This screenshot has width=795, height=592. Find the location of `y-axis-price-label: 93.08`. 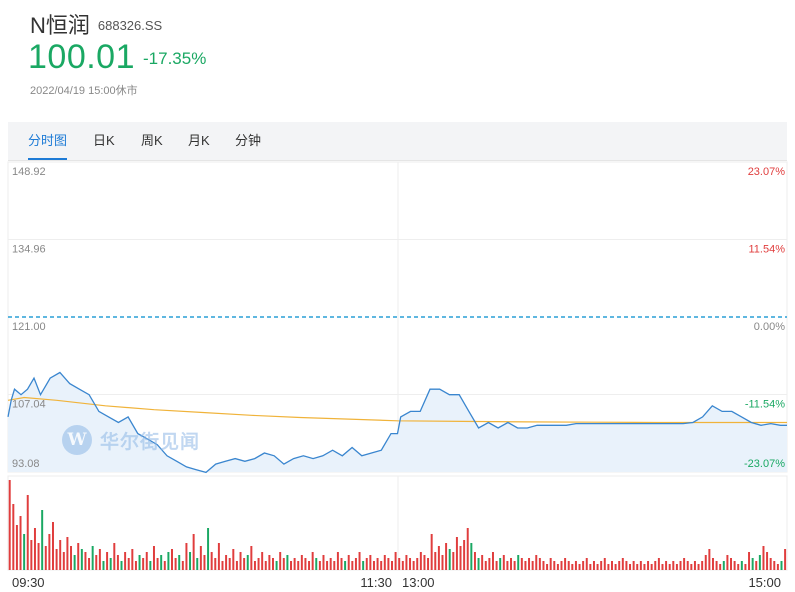

y-axis-price-label: 93.08 is located at coordinates (26, 464).